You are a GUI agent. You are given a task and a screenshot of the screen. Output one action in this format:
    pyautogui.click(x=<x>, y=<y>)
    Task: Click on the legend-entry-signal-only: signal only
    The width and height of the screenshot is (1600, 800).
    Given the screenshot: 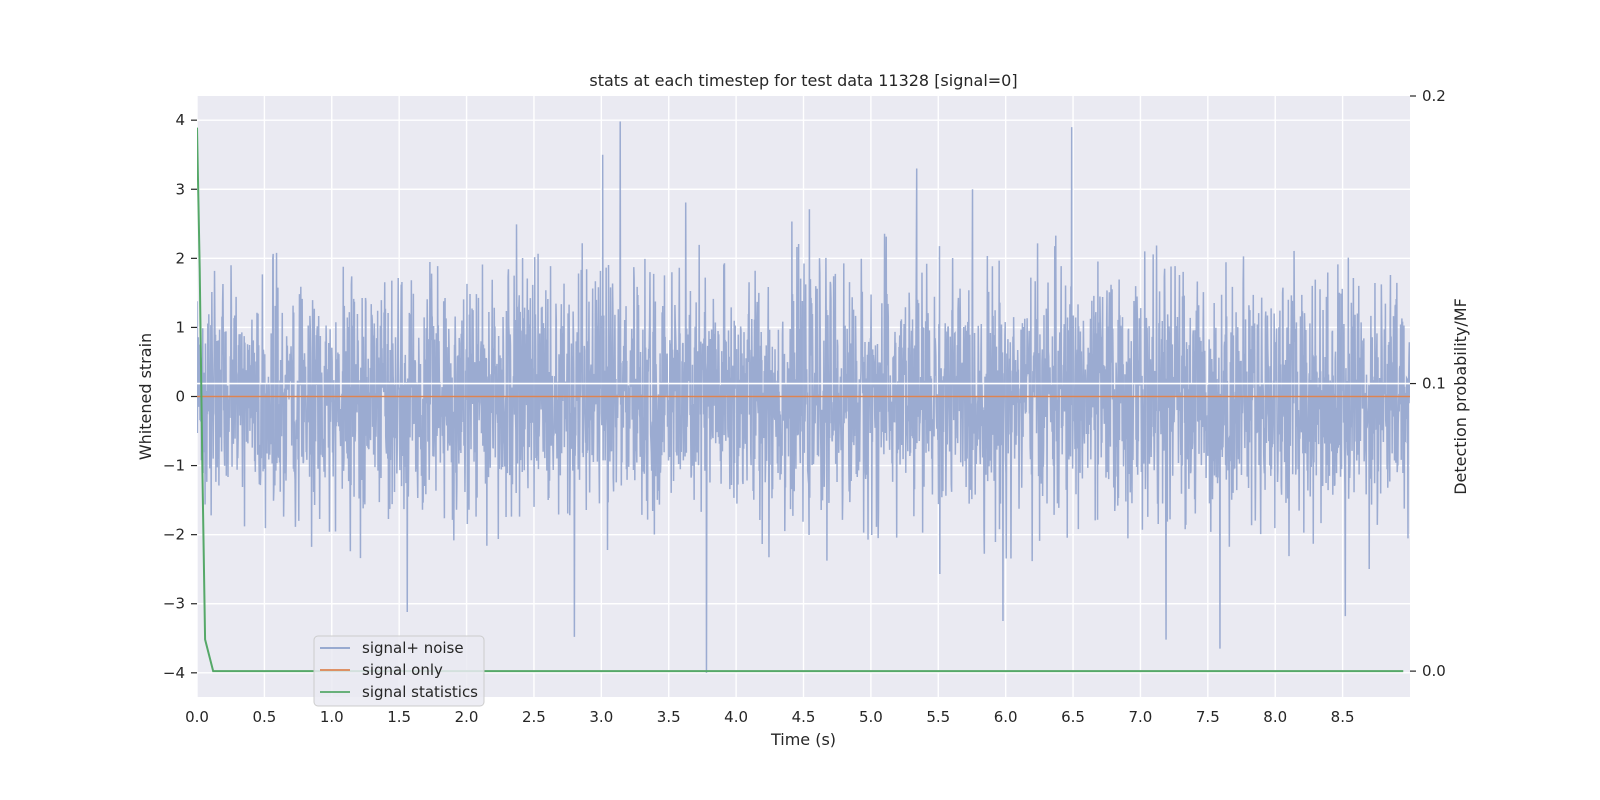 What is the action you would take?
    pyautogui.click(x=402, y=670)
    